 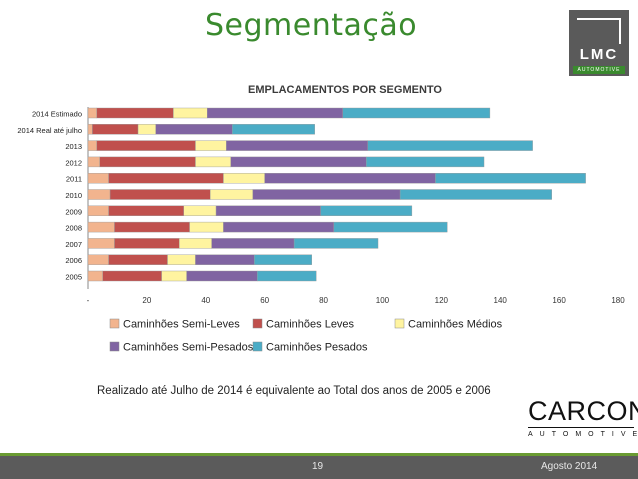 I want to click on legend-label: Caminhões Médios, so click(x=455, y=325).